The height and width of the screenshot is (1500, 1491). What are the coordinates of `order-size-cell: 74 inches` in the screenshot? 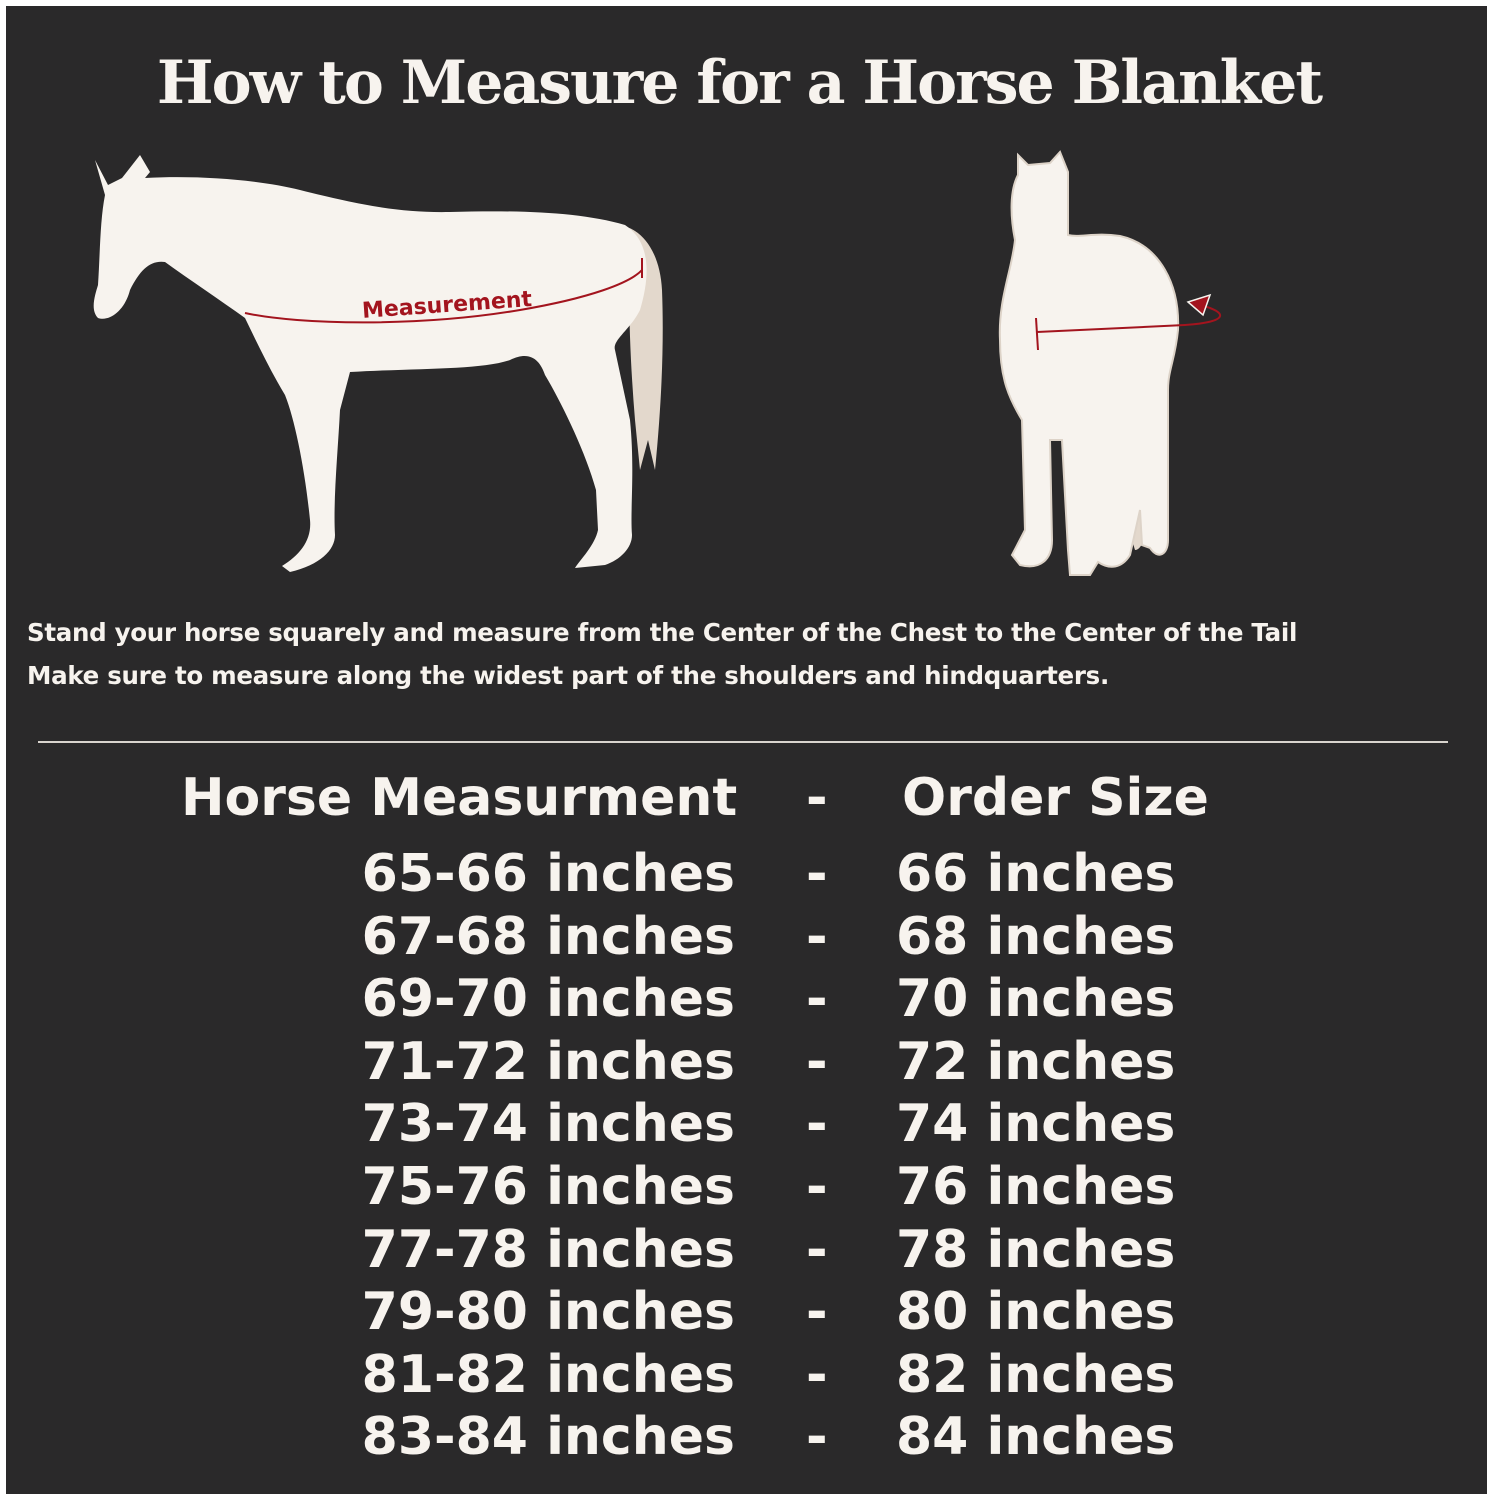 It's located at (1036, 1124).